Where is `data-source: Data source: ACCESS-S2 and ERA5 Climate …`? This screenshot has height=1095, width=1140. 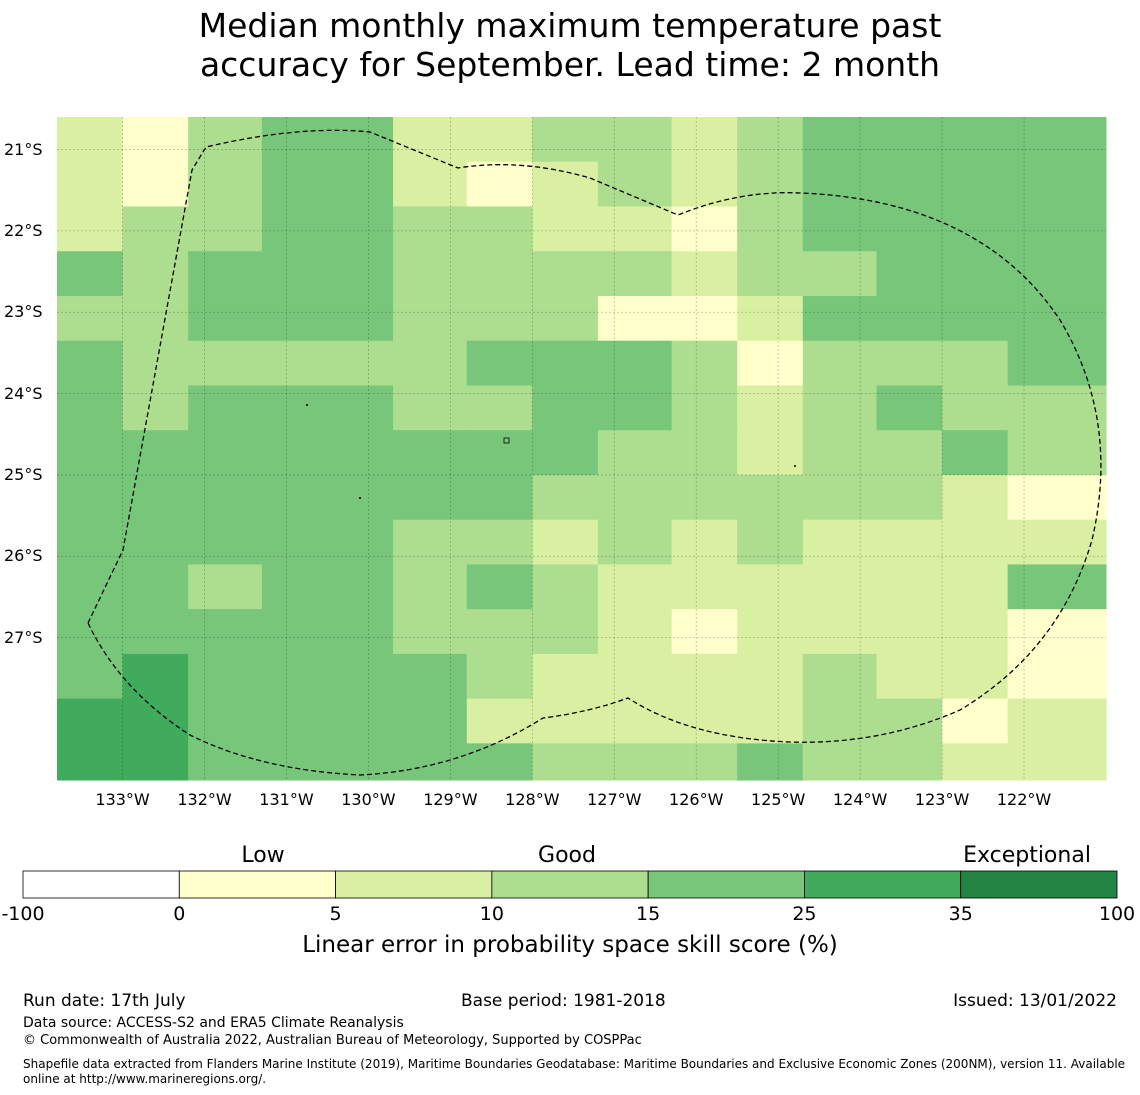 data-source: Data source: ACCESS-S2 and ERA5 Climate … is located at coordinates (213, 1023).